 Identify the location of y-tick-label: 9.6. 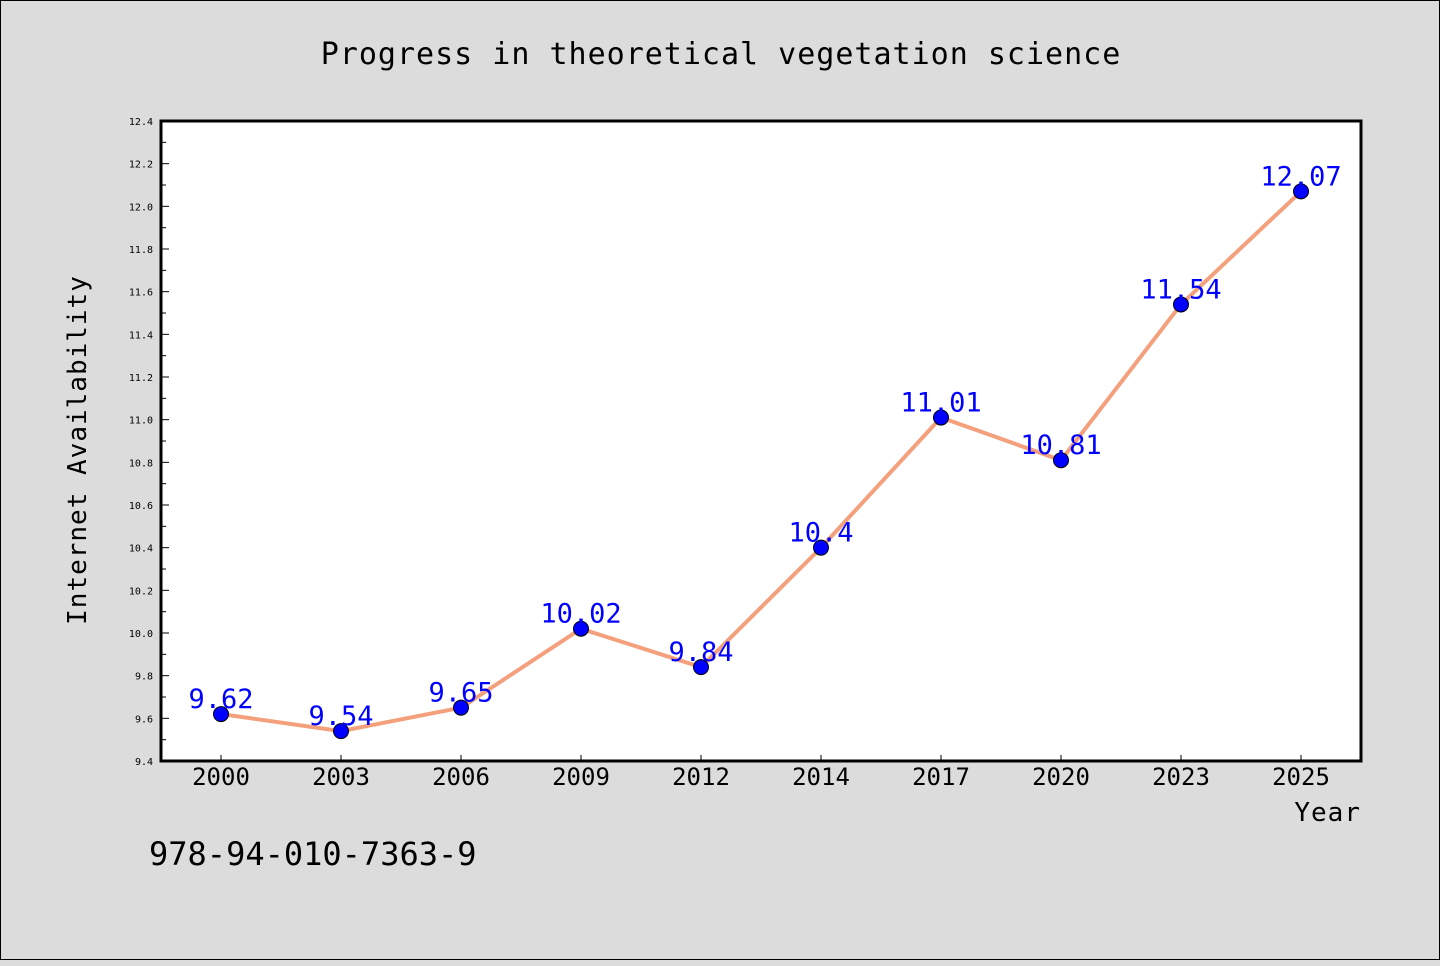
(144, 719).